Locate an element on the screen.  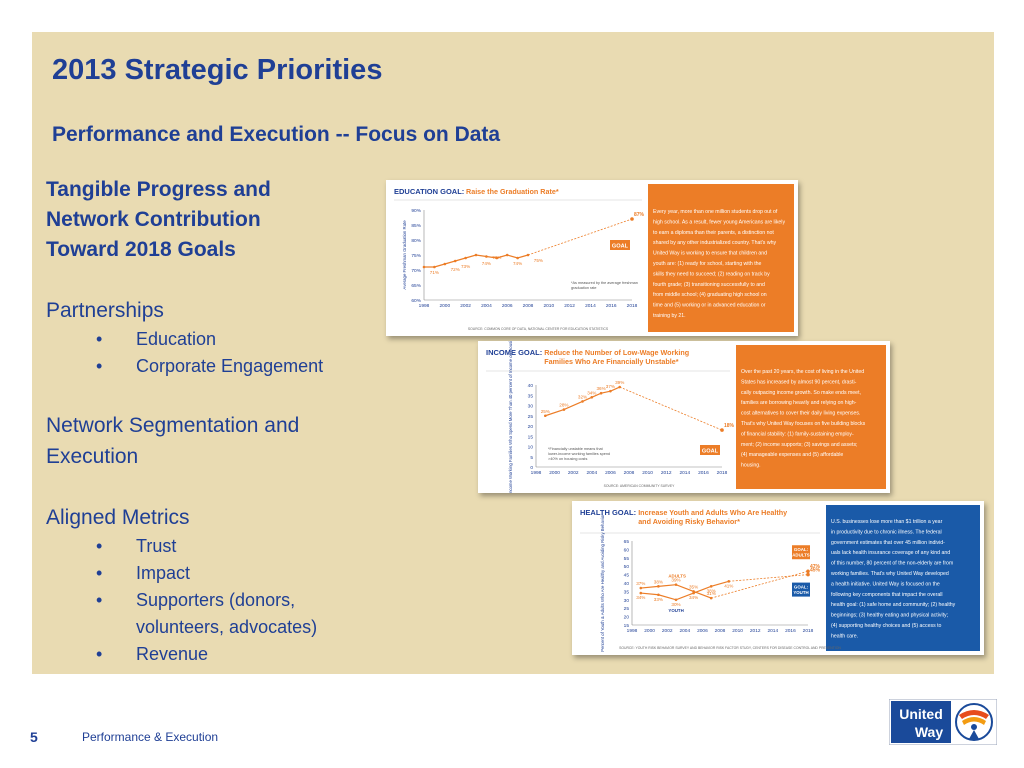
y-tick-label: 70% is located at coordinates (416, 271).